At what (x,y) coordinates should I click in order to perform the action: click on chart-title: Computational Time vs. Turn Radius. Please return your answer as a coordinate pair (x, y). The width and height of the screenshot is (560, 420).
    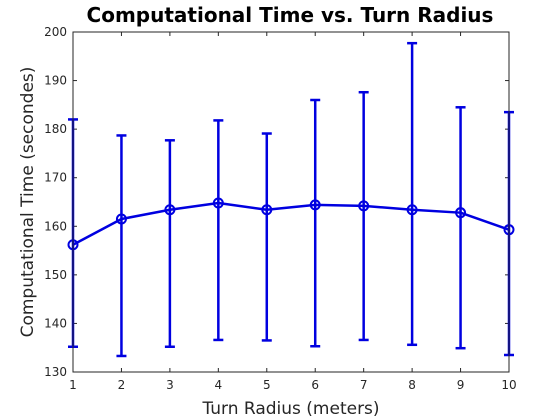
    Looking at the image, I should click on (290, 15).